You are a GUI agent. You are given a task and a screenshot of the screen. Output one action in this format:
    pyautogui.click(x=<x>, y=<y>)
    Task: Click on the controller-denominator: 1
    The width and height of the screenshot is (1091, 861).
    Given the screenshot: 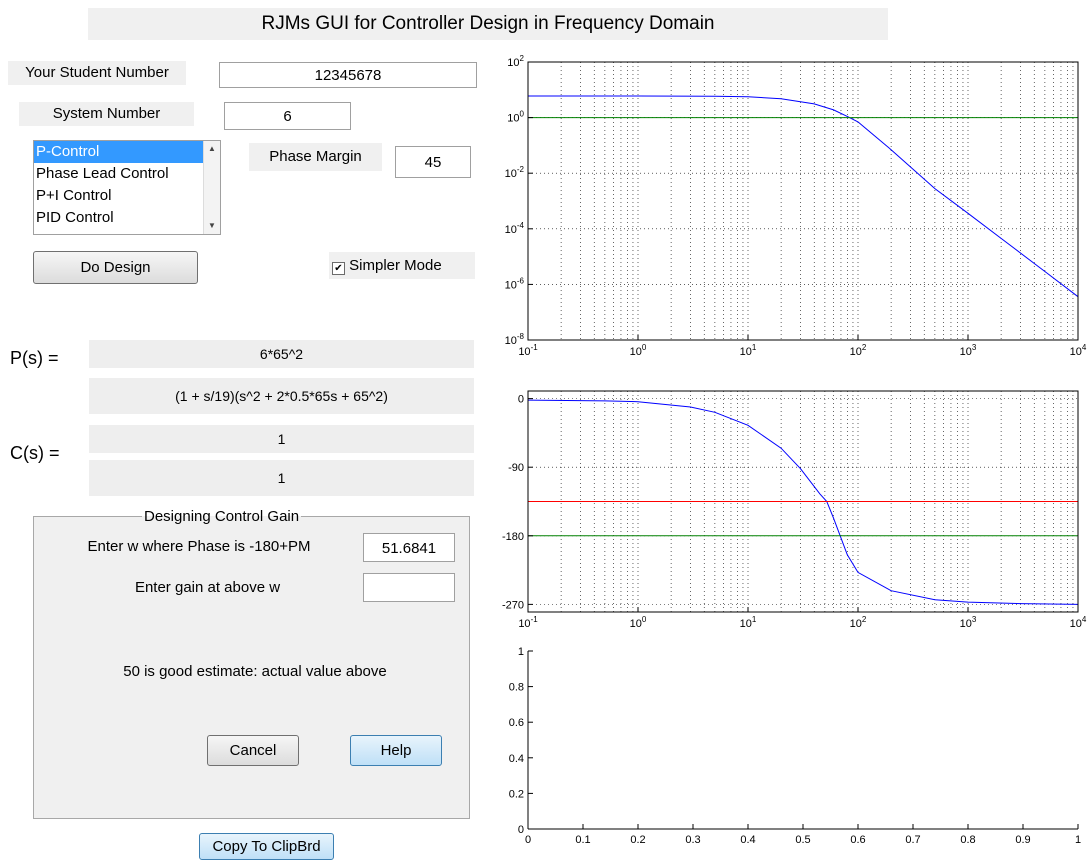 What is the action you would take?
    pyautogui.click(x=281, y=478)
    